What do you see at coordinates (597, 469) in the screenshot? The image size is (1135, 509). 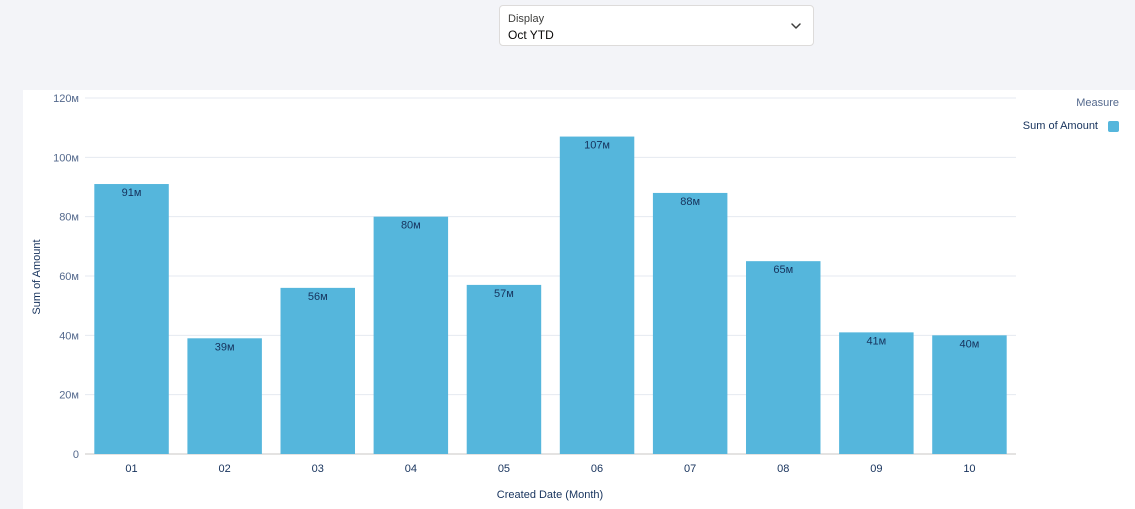 I see `x-tick-label: 06` at bounding box center [597, 469].